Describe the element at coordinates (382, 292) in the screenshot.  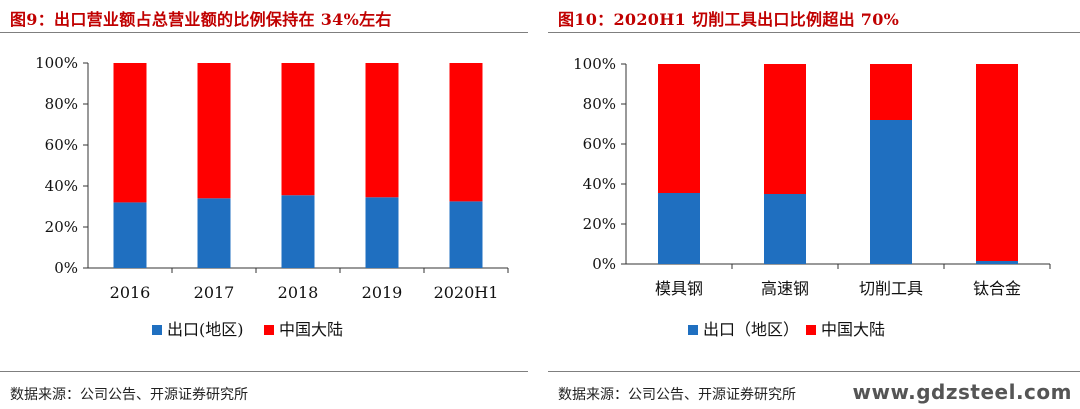
I see `x-tick-label: 2019` at that location.